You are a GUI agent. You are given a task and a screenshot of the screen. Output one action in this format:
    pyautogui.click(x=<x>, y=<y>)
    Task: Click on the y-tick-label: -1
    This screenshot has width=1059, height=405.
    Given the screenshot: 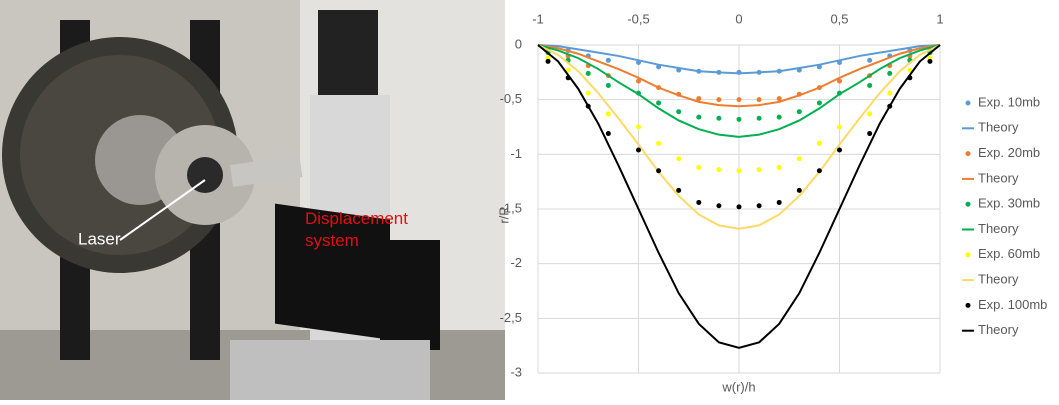 What is the action you would take?
    pyautogui.click(x=516, y=153)
    